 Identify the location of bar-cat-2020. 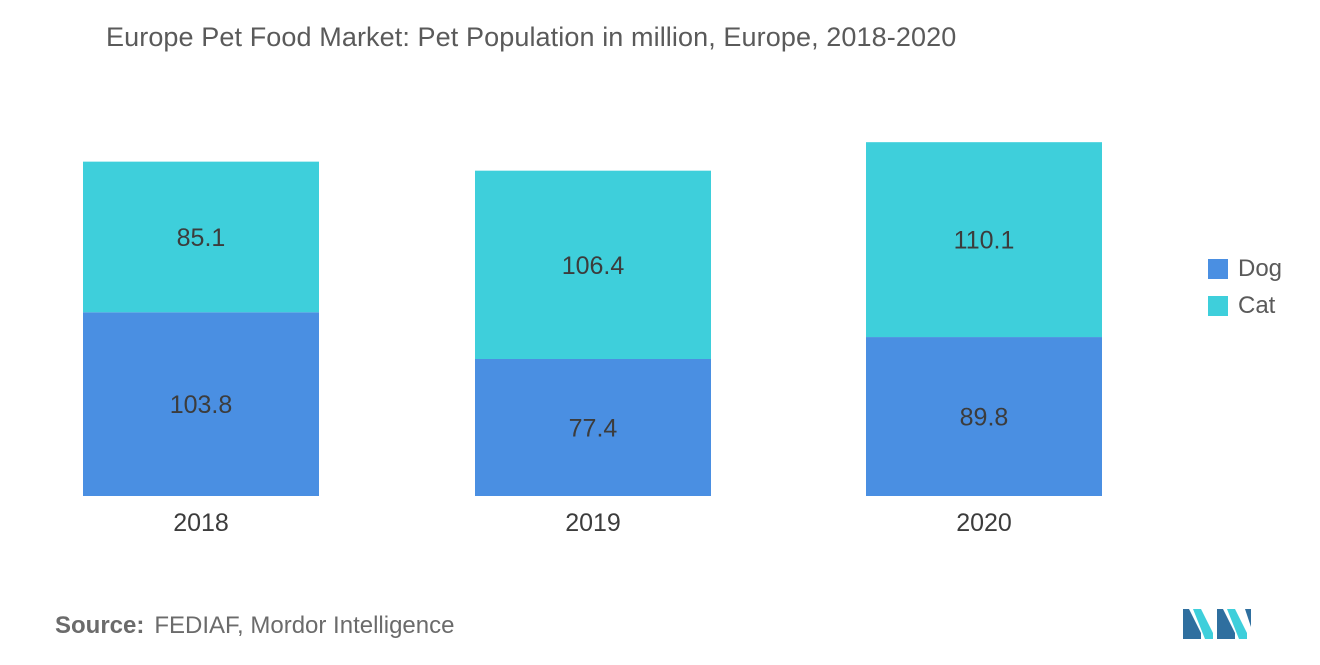
(984, 240).